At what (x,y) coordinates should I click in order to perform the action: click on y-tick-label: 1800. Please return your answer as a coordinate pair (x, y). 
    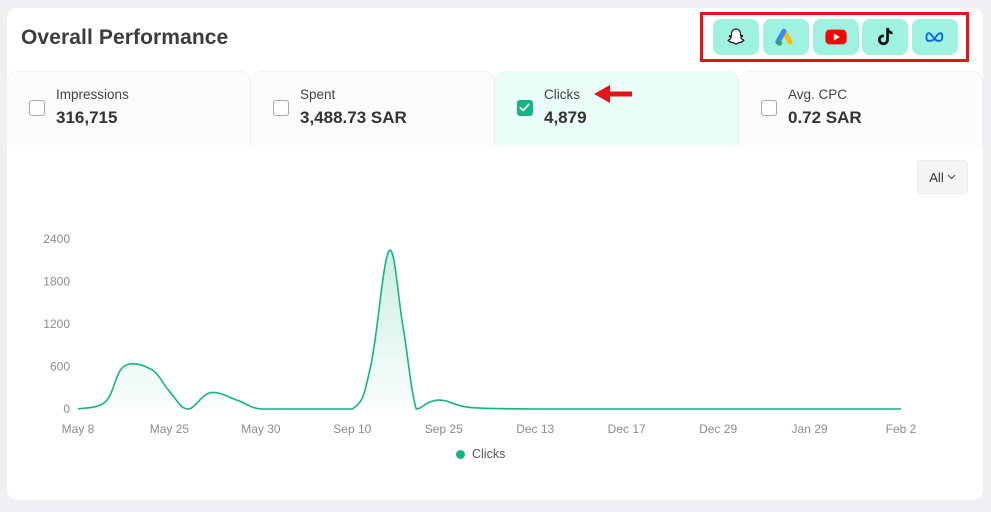
    Looking at the image, I should click on (56, 282).